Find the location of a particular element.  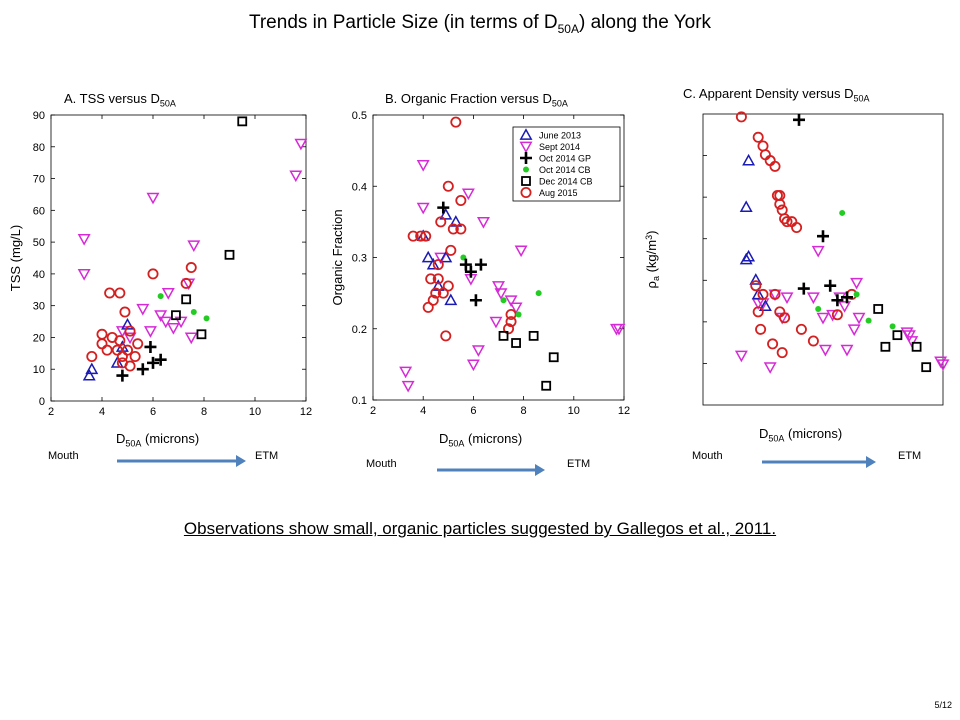

panel-c-frame is located at coordinates (823, 259).